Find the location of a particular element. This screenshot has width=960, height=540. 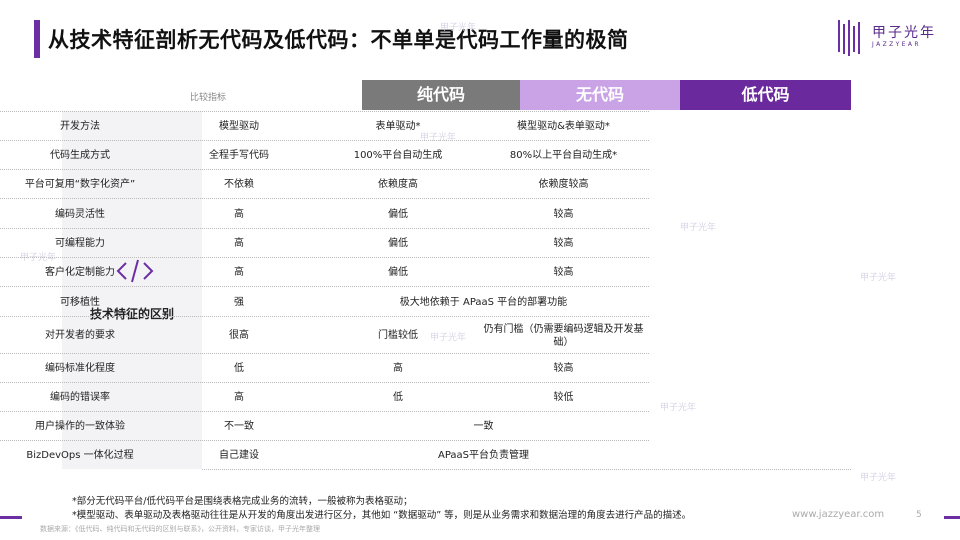

website-link: www.jazzyear.com is located at coordinates (838, 514).